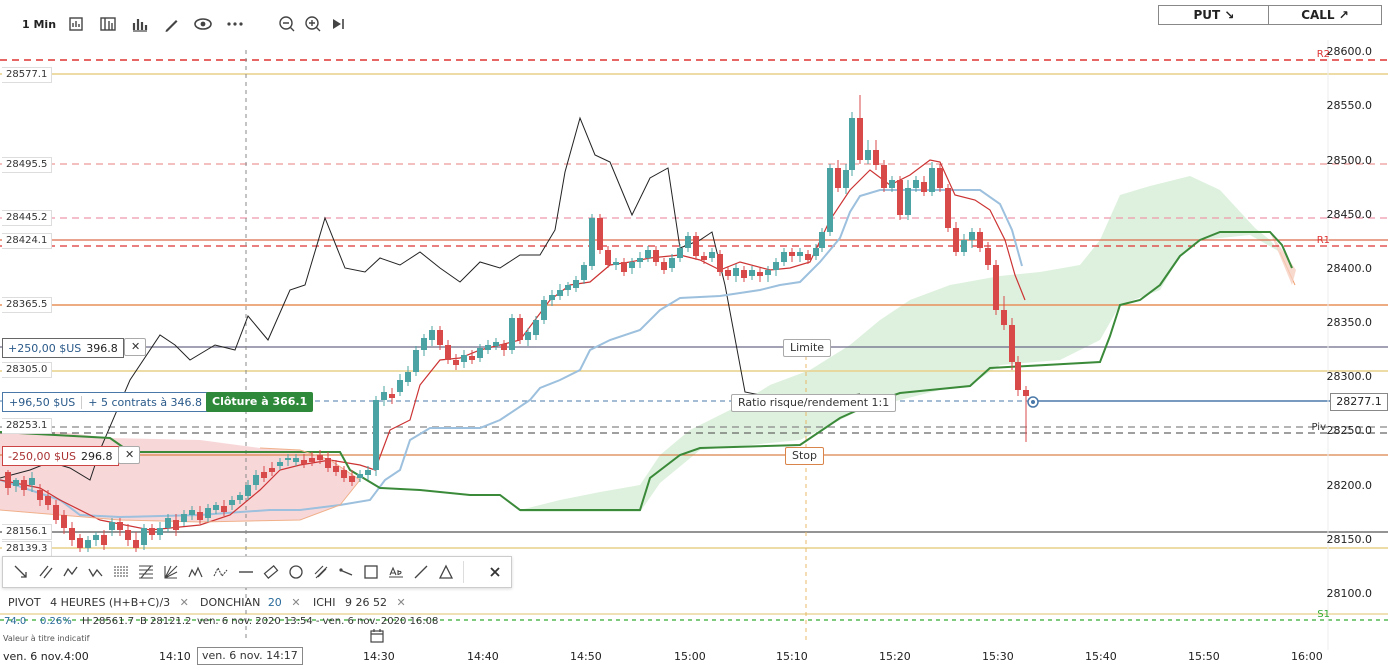 The height and width of the screenshot is (670, 1388). Describe the element at coordinates (171, 572) in the screenshot. I see `fan-icon` at that location.